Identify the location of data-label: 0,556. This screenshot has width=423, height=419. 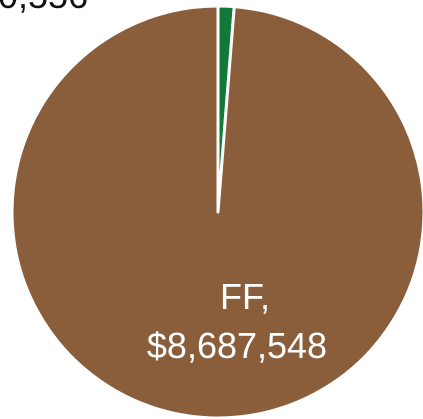
(44, 8).